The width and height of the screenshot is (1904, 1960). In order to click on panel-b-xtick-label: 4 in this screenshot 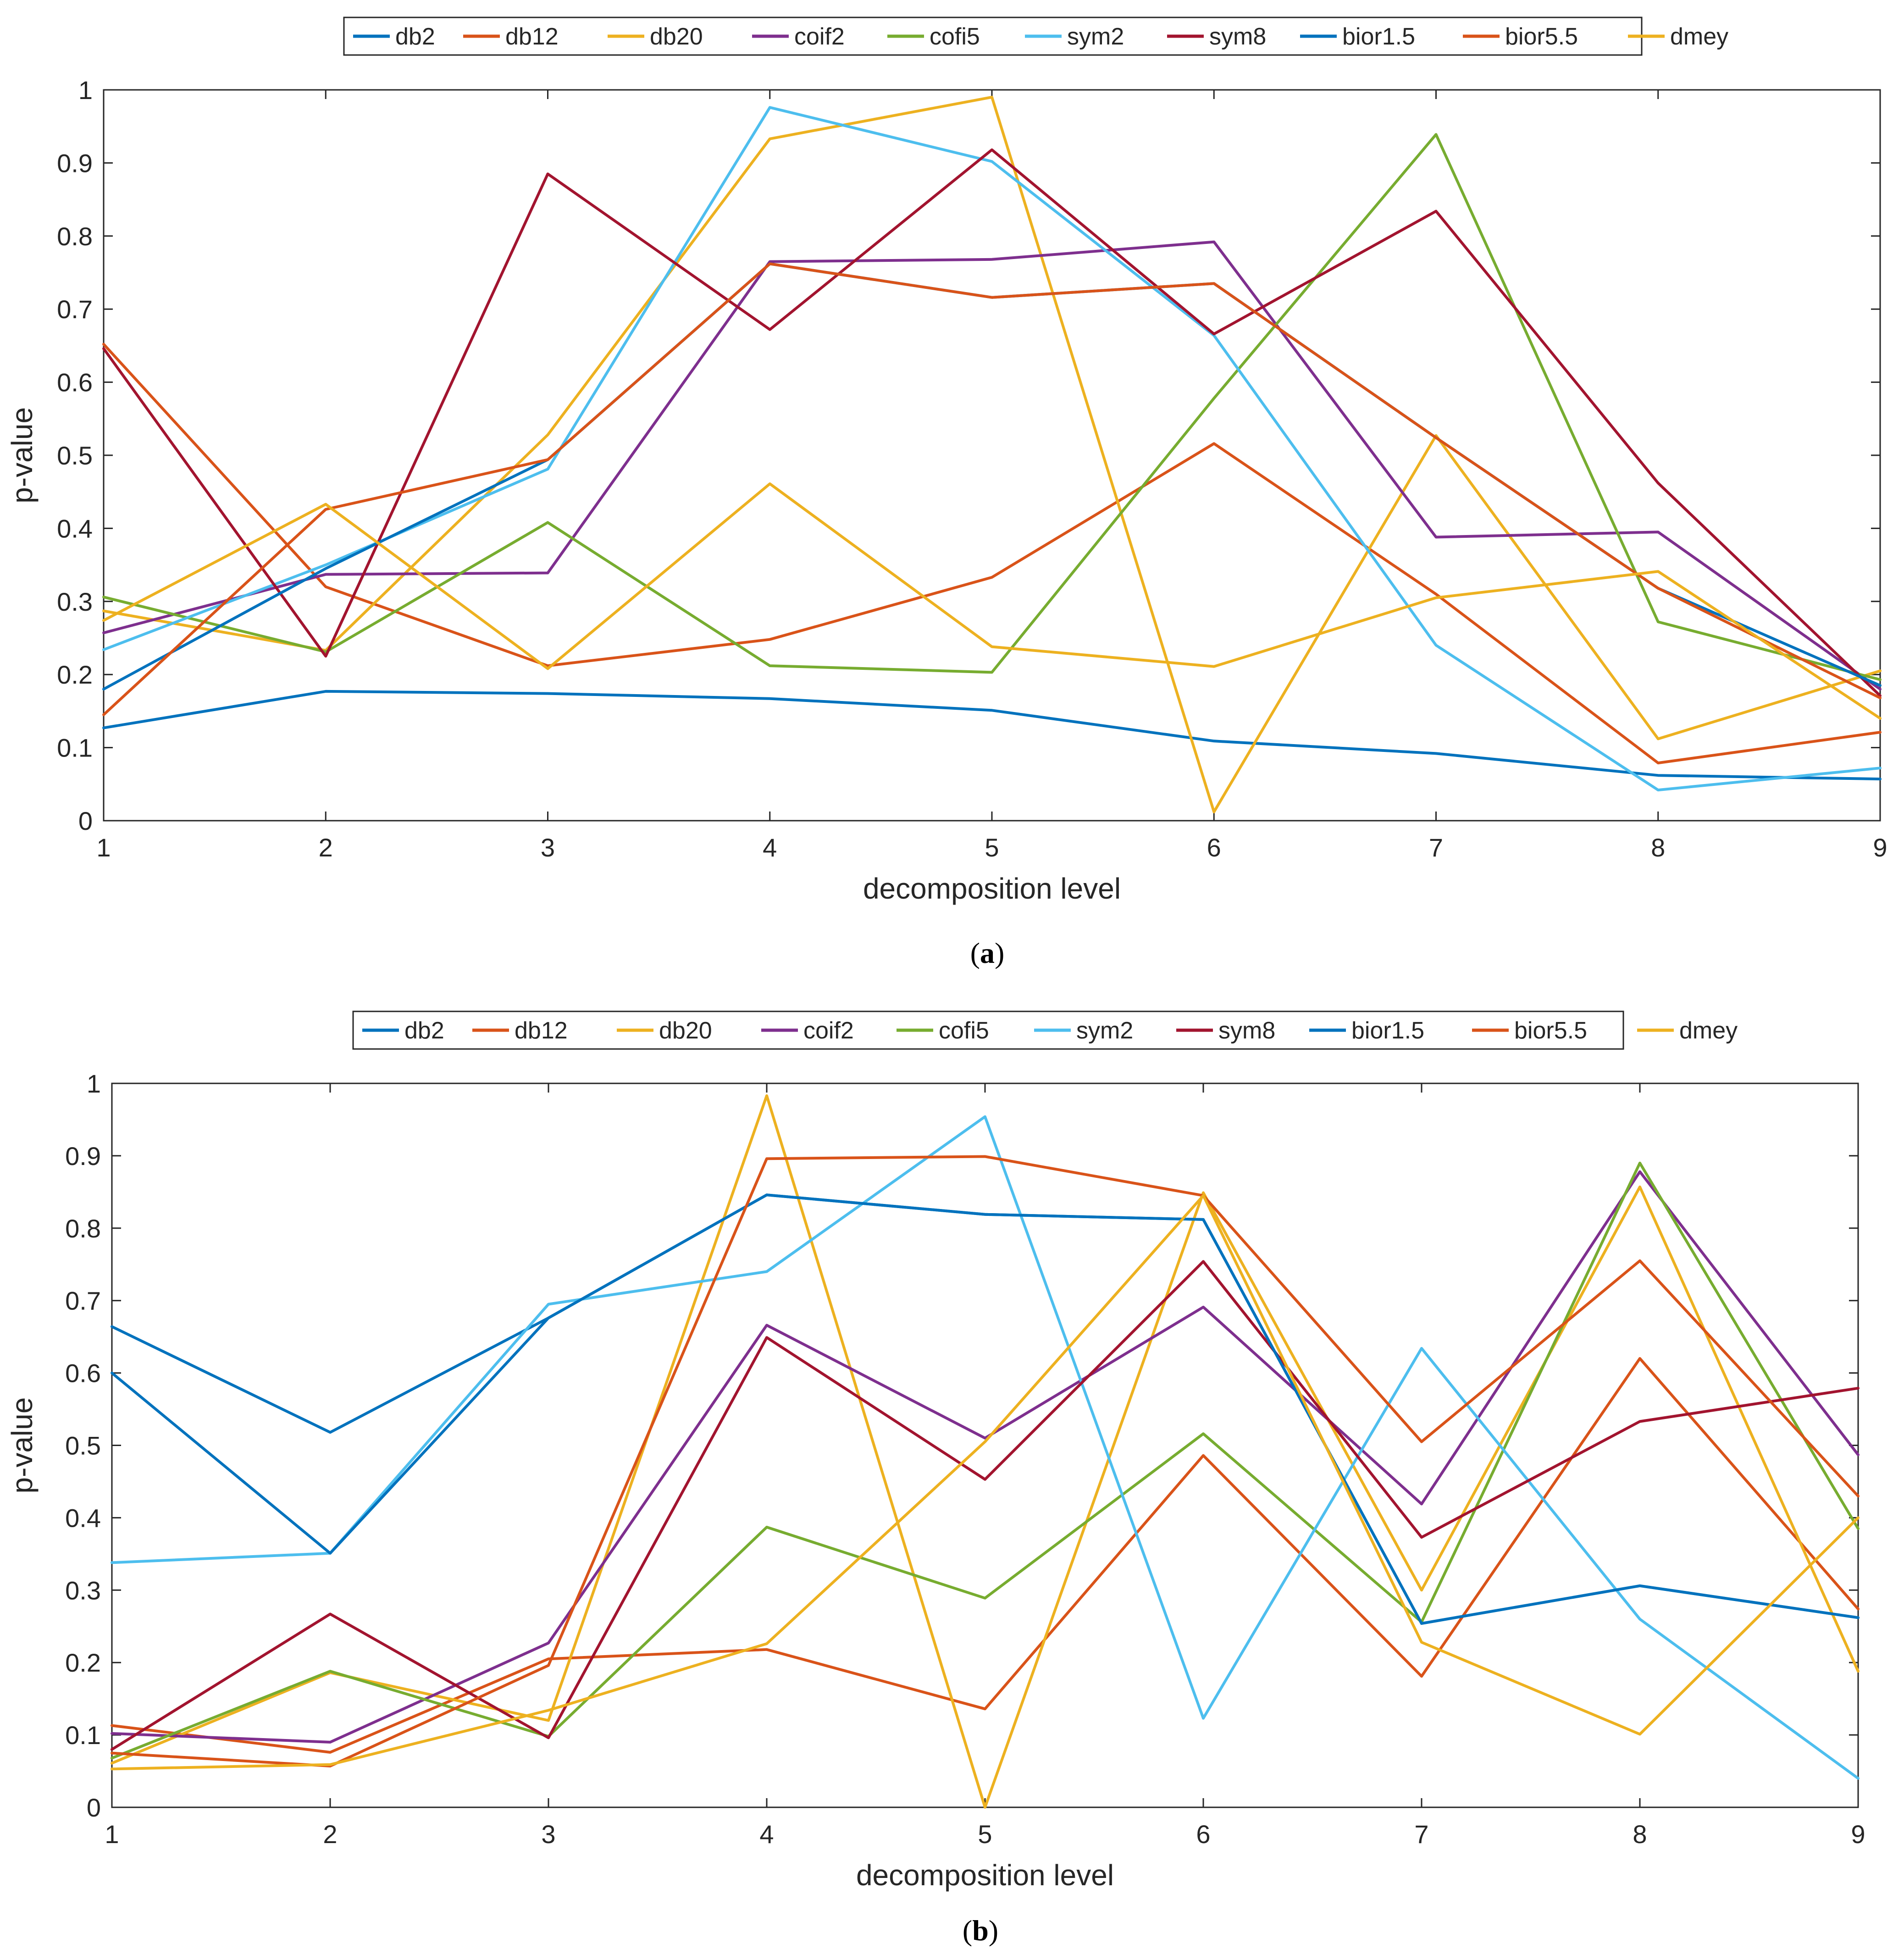, I will do `click(766, 1835)`.